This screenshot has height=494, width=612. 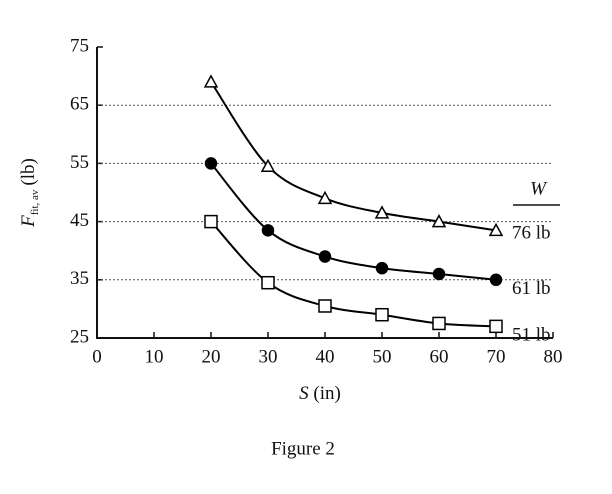 What do you see at coordinates (35, 202) in the screenshot?
I see `y-label-subscript: fit, av` at bounding box center [35, 202].